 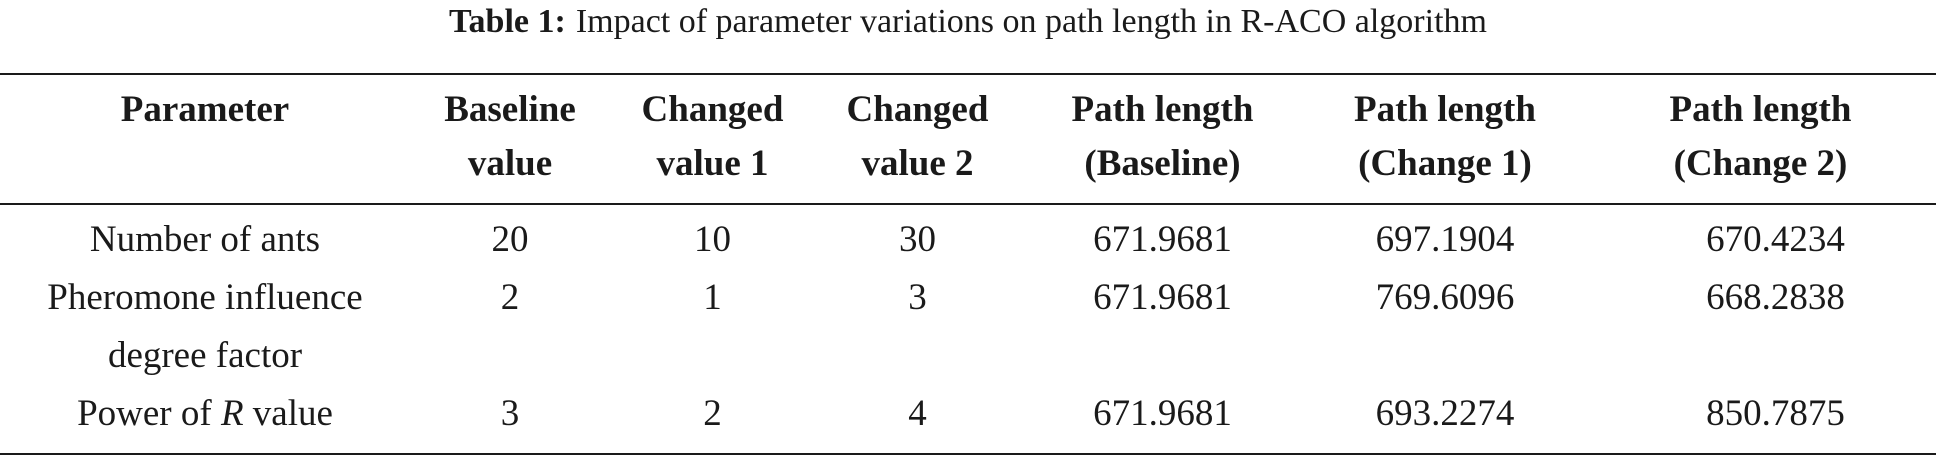 I want to click on cell-path-length-change-2: 670.4234, so click(x=1775, y=239).